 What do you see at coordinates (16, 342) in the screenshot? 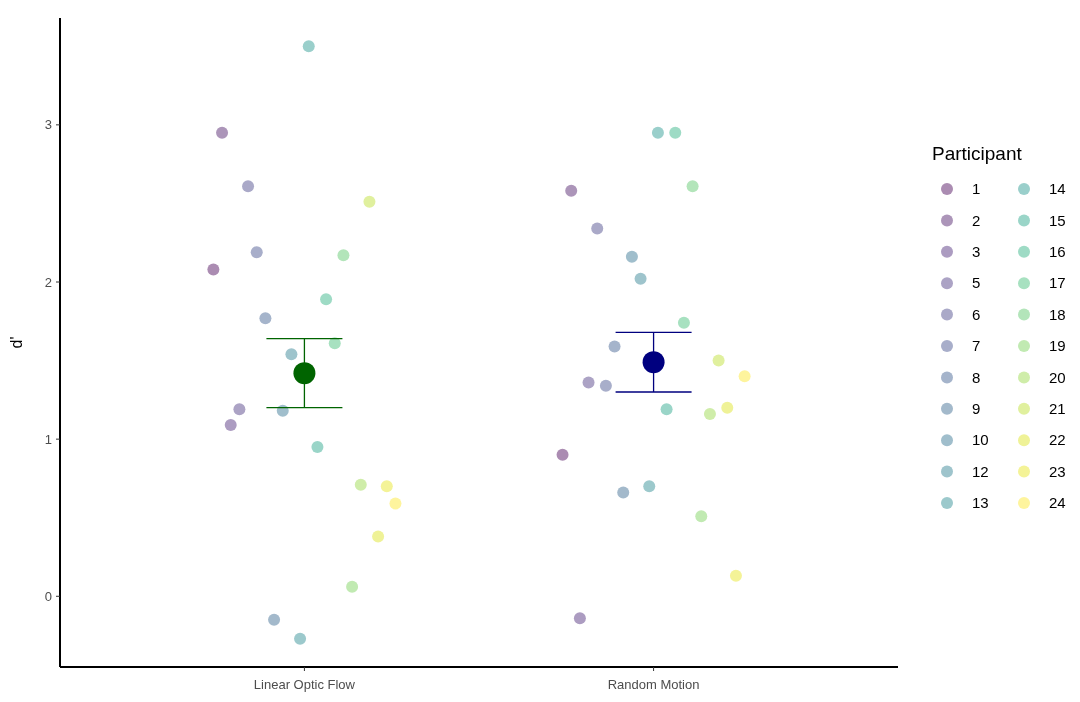
I see `y-axis-title: d'` at bounding box center [16, 342].